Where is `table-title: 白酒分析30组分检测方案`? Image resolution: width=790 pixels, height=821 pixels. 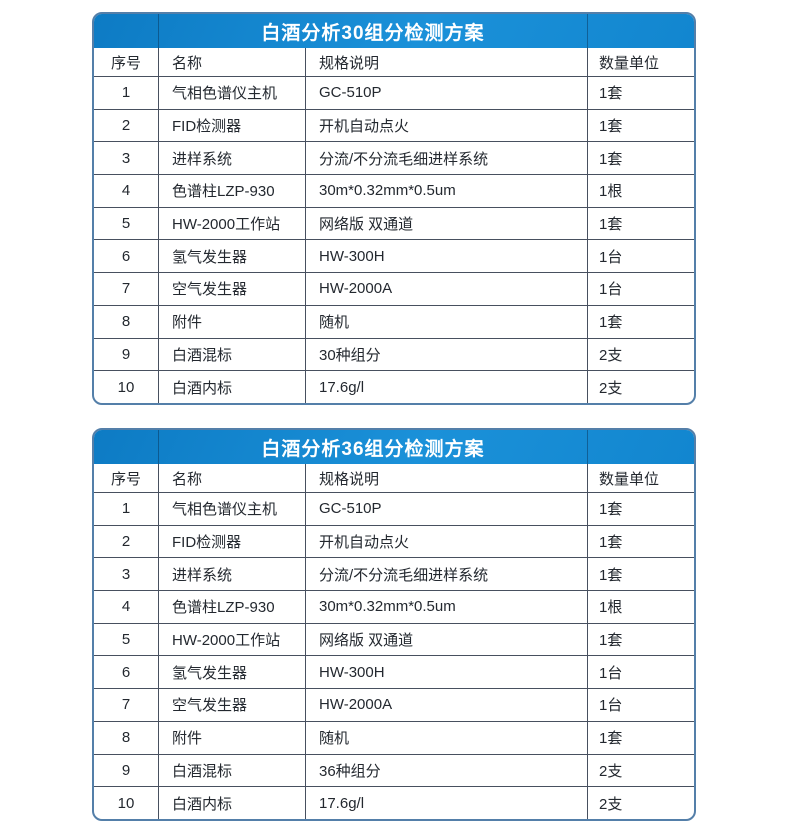
table-title: 白酒分析30组分检测方案 is located at coordinates (373, 33).